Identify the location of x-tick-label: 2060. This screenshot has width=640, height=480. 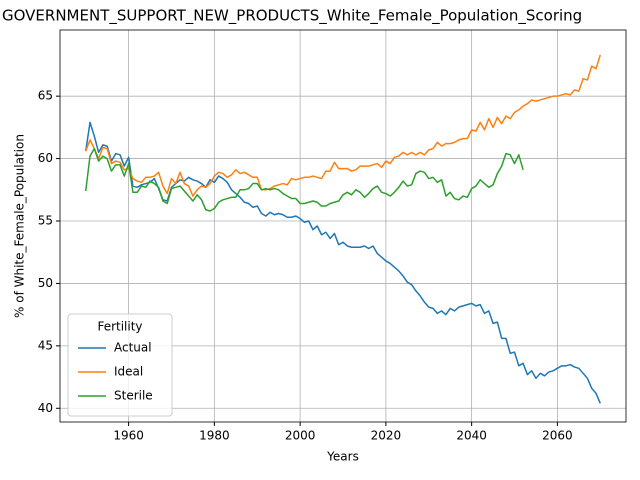
(557, 436).